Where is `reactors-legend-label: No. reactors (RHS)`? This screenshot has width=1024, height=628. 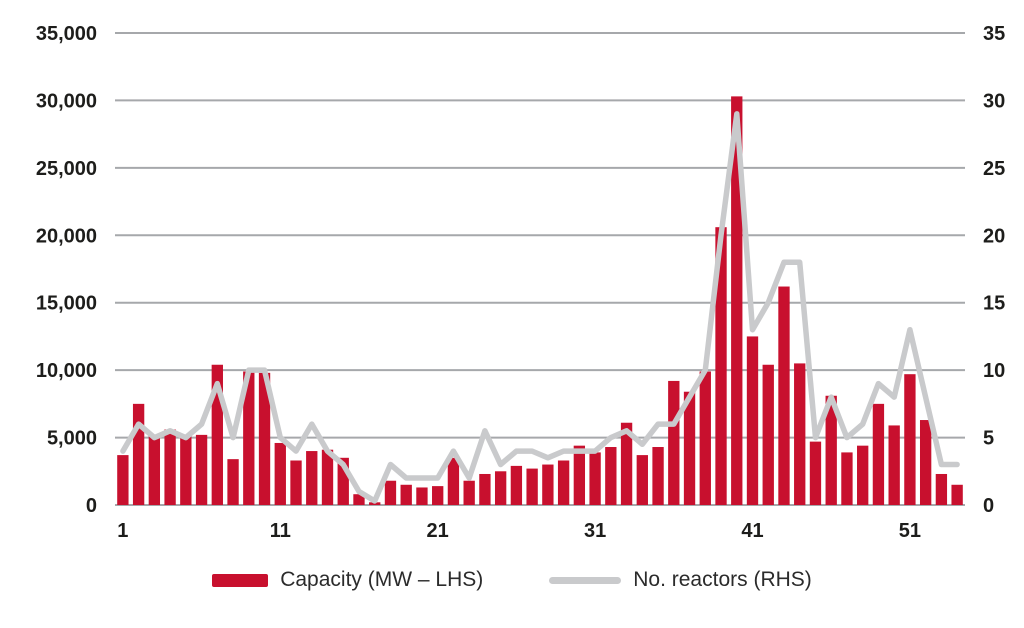
reactors-legend-label: No. reactors (RHS) is located at coordinates (722, 579).